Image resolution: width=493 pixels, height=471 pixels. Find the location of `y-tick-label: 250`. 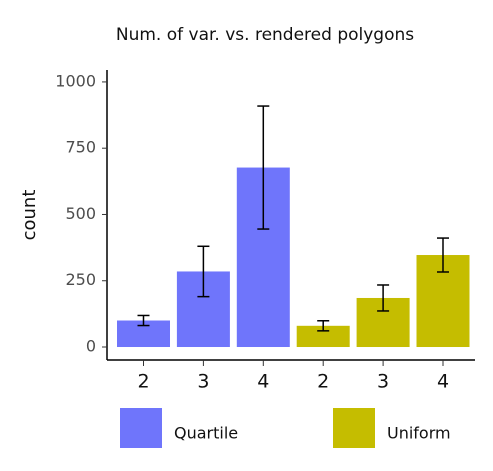

y-tick-label: 250 is located at coordinates (80, 279).